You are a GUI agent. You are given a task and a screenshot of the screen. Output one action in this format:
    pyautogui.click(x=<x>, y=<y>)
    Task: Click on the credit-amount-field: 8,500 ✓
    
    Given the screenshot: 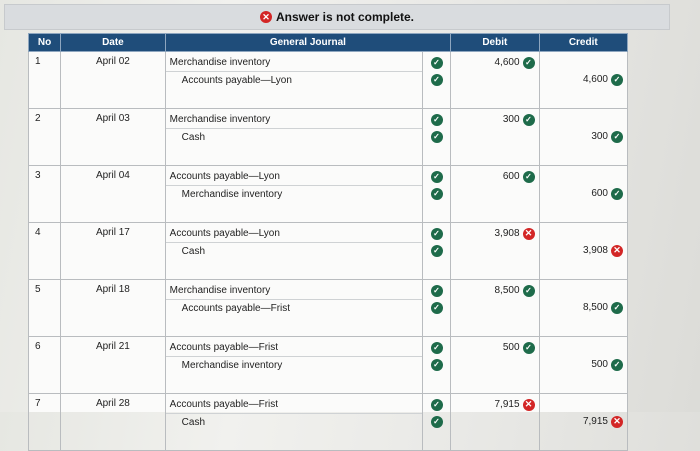 What is the action you would take?
    pyautogui.click(x=583, y=307)
    